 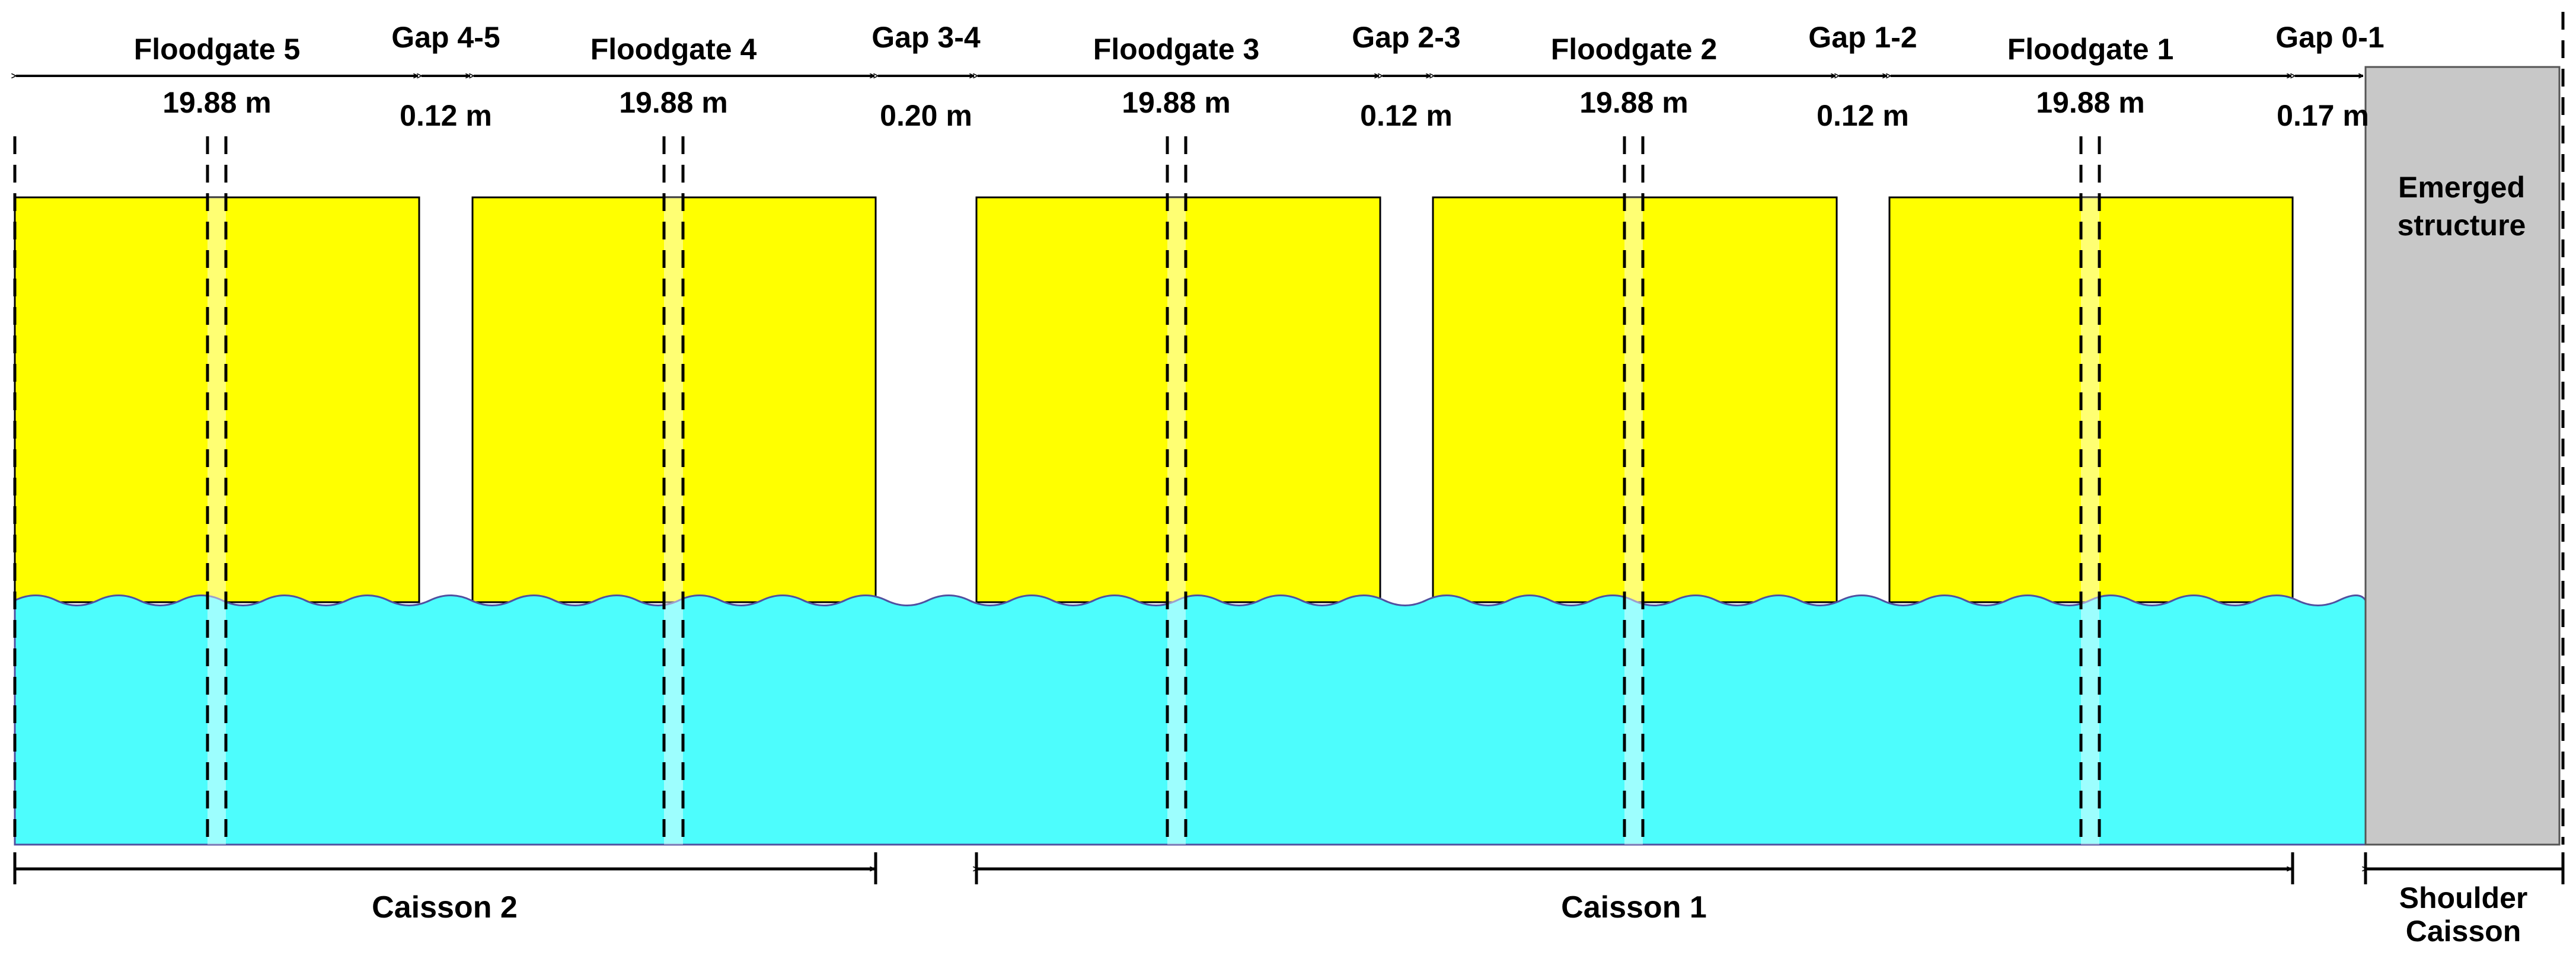 What do you see at coordinates (2462, 456) in the screenshot?
I see `emerged-structure` at bounding box center [2462, 456].